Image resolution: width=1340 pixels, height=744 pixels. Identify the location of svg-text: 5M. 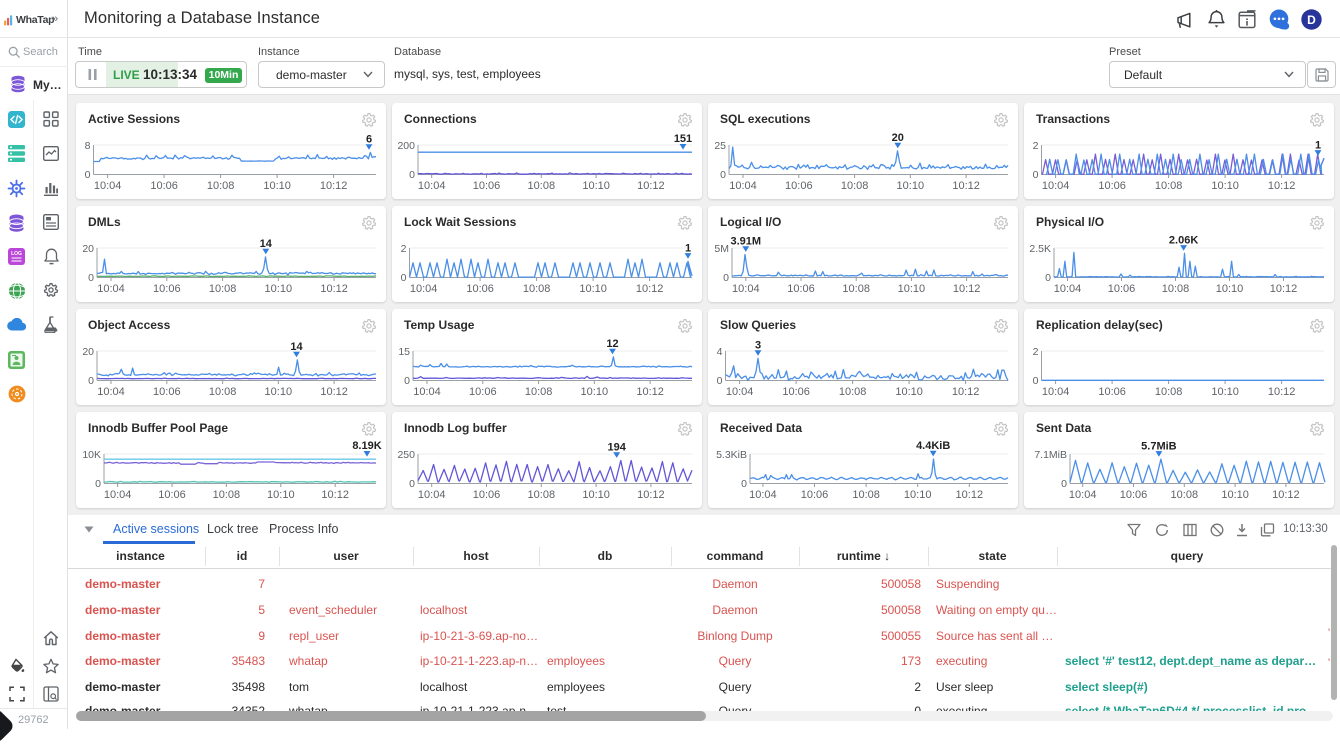
(721, 249).